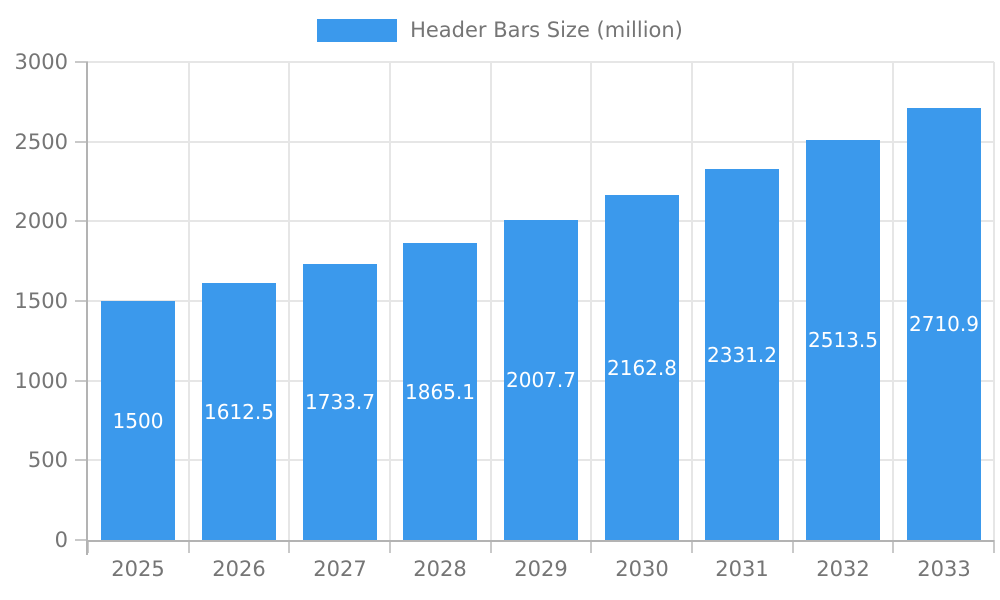  I want to click on y-axis-line, so click(87, 308).